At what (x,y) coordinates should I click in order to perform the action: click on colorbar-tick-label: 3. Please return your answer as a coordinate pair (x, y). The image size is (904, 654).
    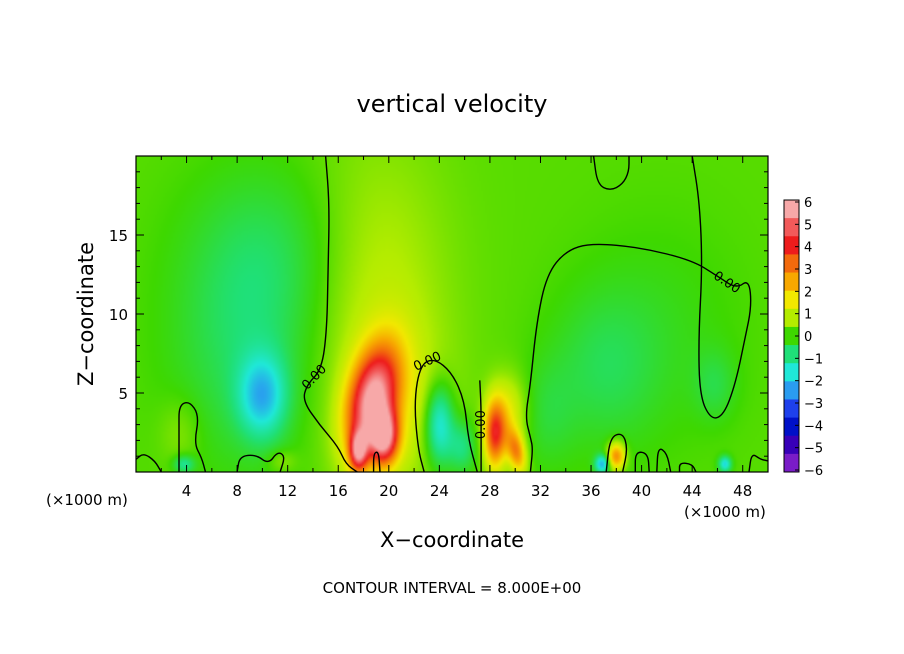
    Looking at the image, I should click on (808, 270).